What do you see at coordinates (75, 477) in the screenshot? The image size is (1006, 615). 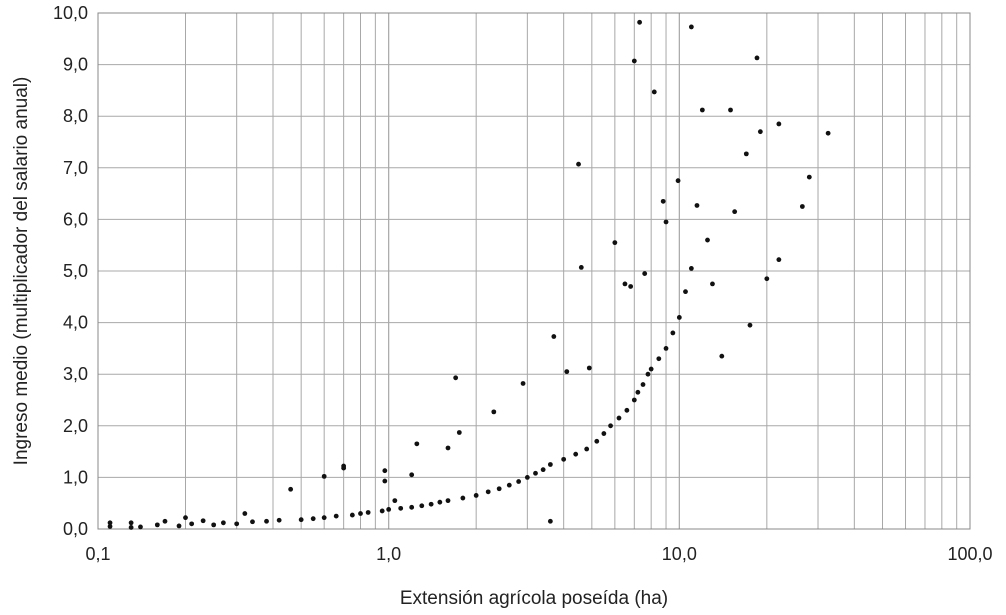 I see `y-tick-label: 1,0` at bounding box center [75, 477].